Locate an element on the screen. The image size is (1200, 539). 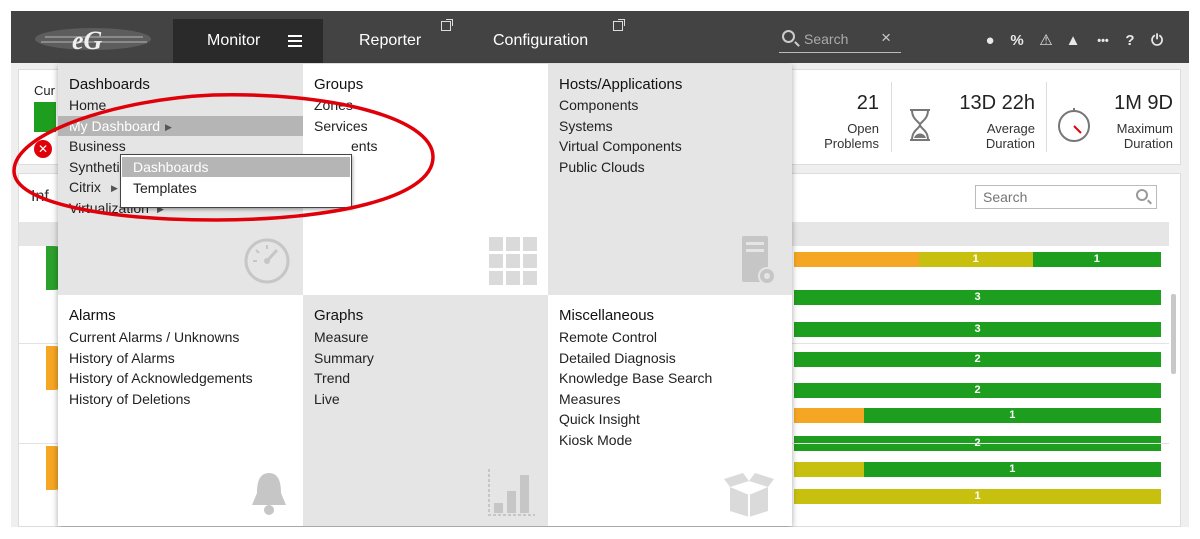
monitor-tab: Monitor is located at coordinates (248, 41).